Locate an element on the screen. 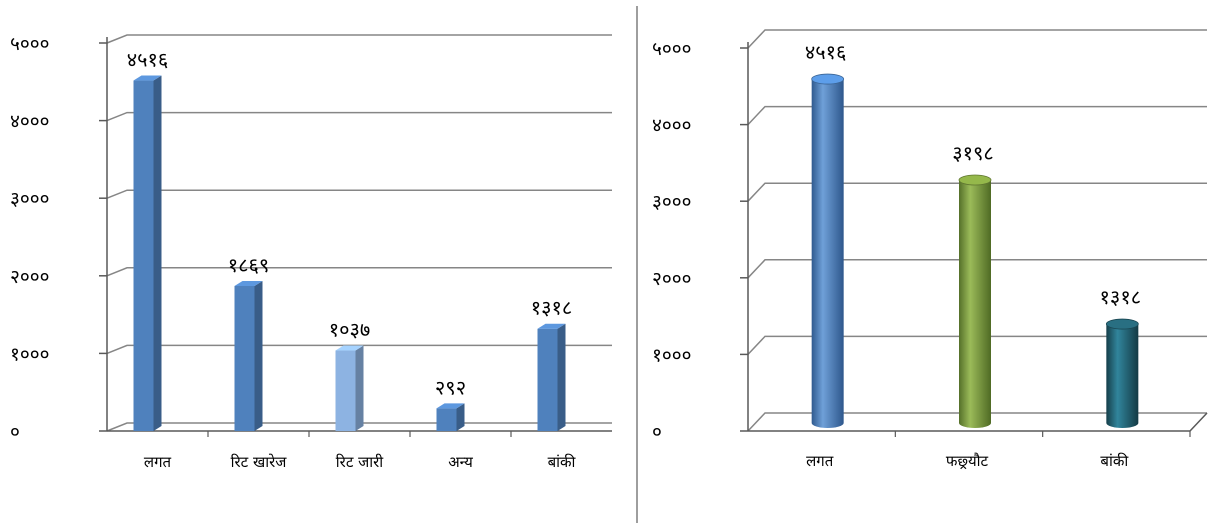  chart-1-y-tick-label: ० is located at coordinates (15, 432).